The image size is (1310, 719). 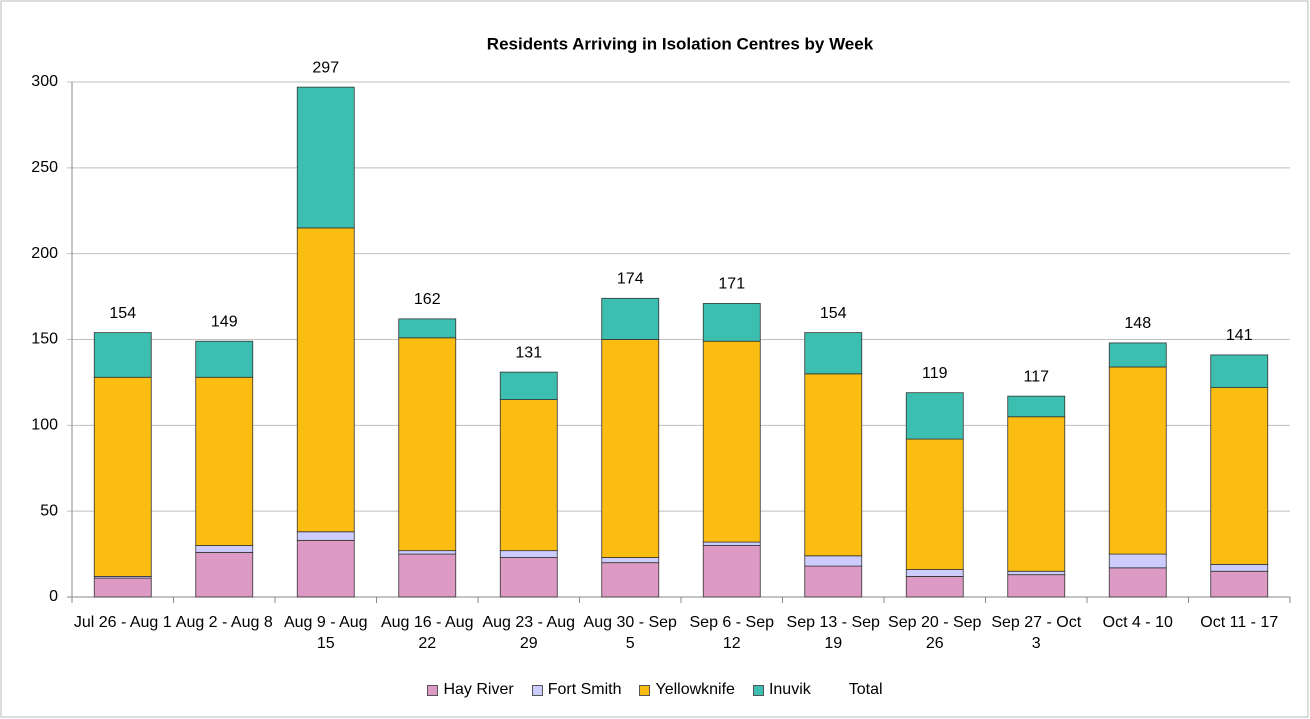 I want to click on y-tick-label: 150, so click(x=44, y=339).